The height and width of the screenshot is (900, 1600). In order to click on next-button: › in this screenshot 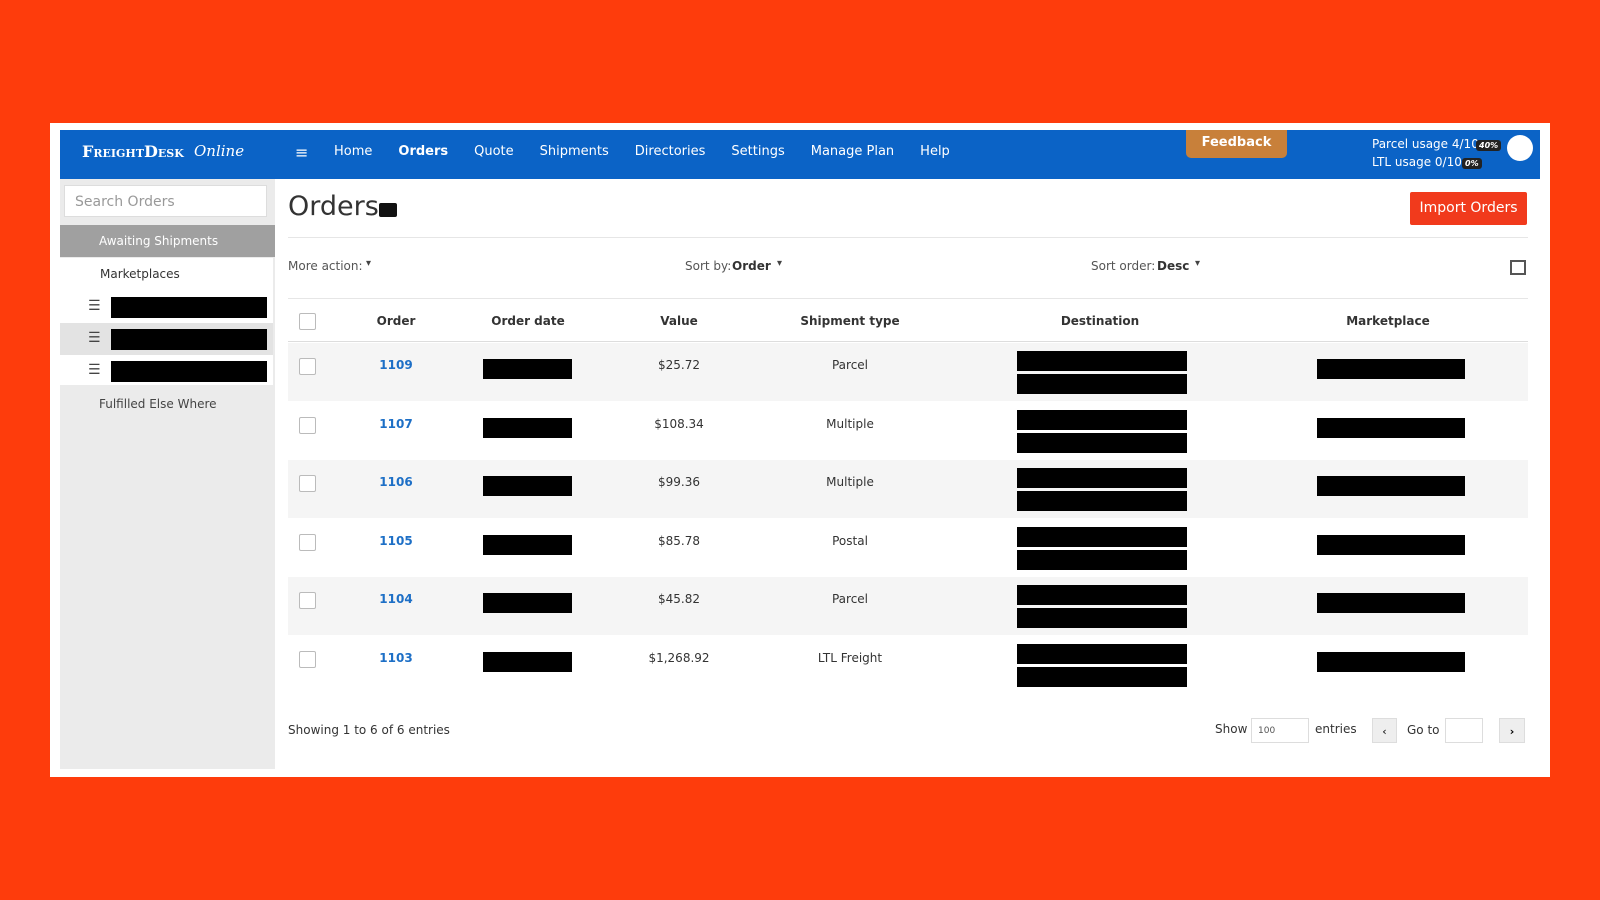, I will do `click(1512, 730)`.